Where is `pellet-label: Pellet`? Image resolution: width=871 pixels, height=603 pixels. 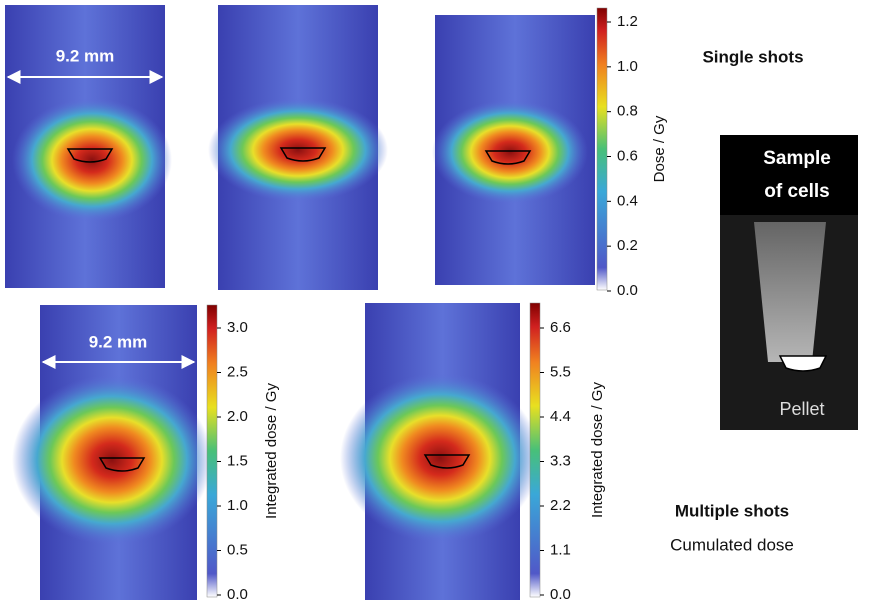 pellet-label: Pellet is located at coordinates (801, 409).